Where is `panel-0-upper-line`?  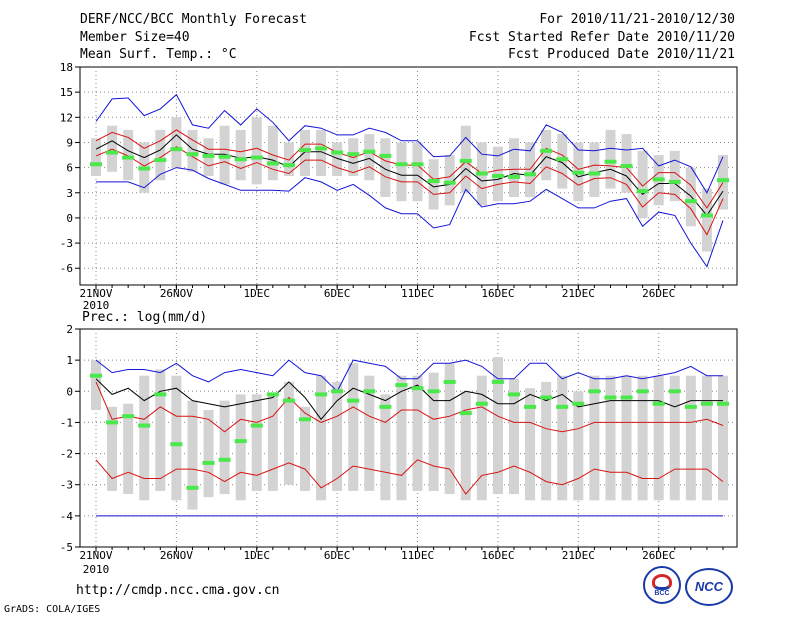
panel-0-upper-line is located at coordinates (409, 169).